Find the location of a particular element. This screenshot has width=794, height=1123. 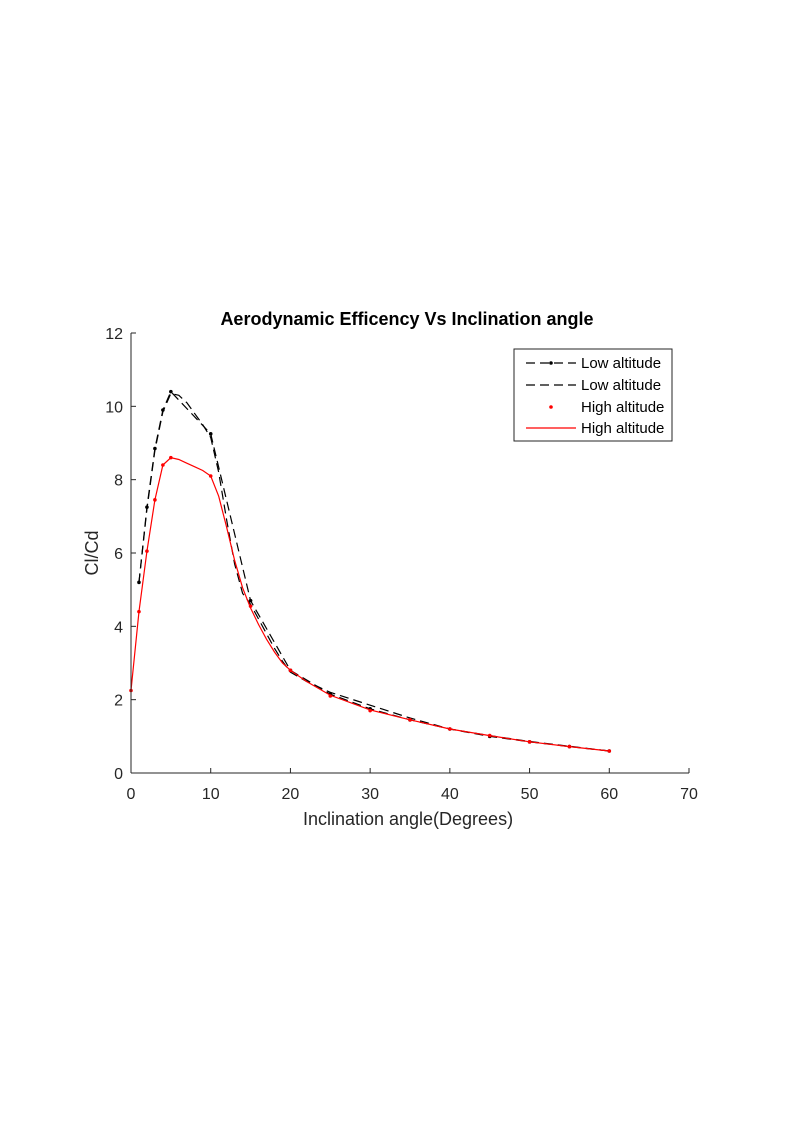

x-ticks: 0 10 20 30 40 50 60 70 is located at coordinates (412, 785).